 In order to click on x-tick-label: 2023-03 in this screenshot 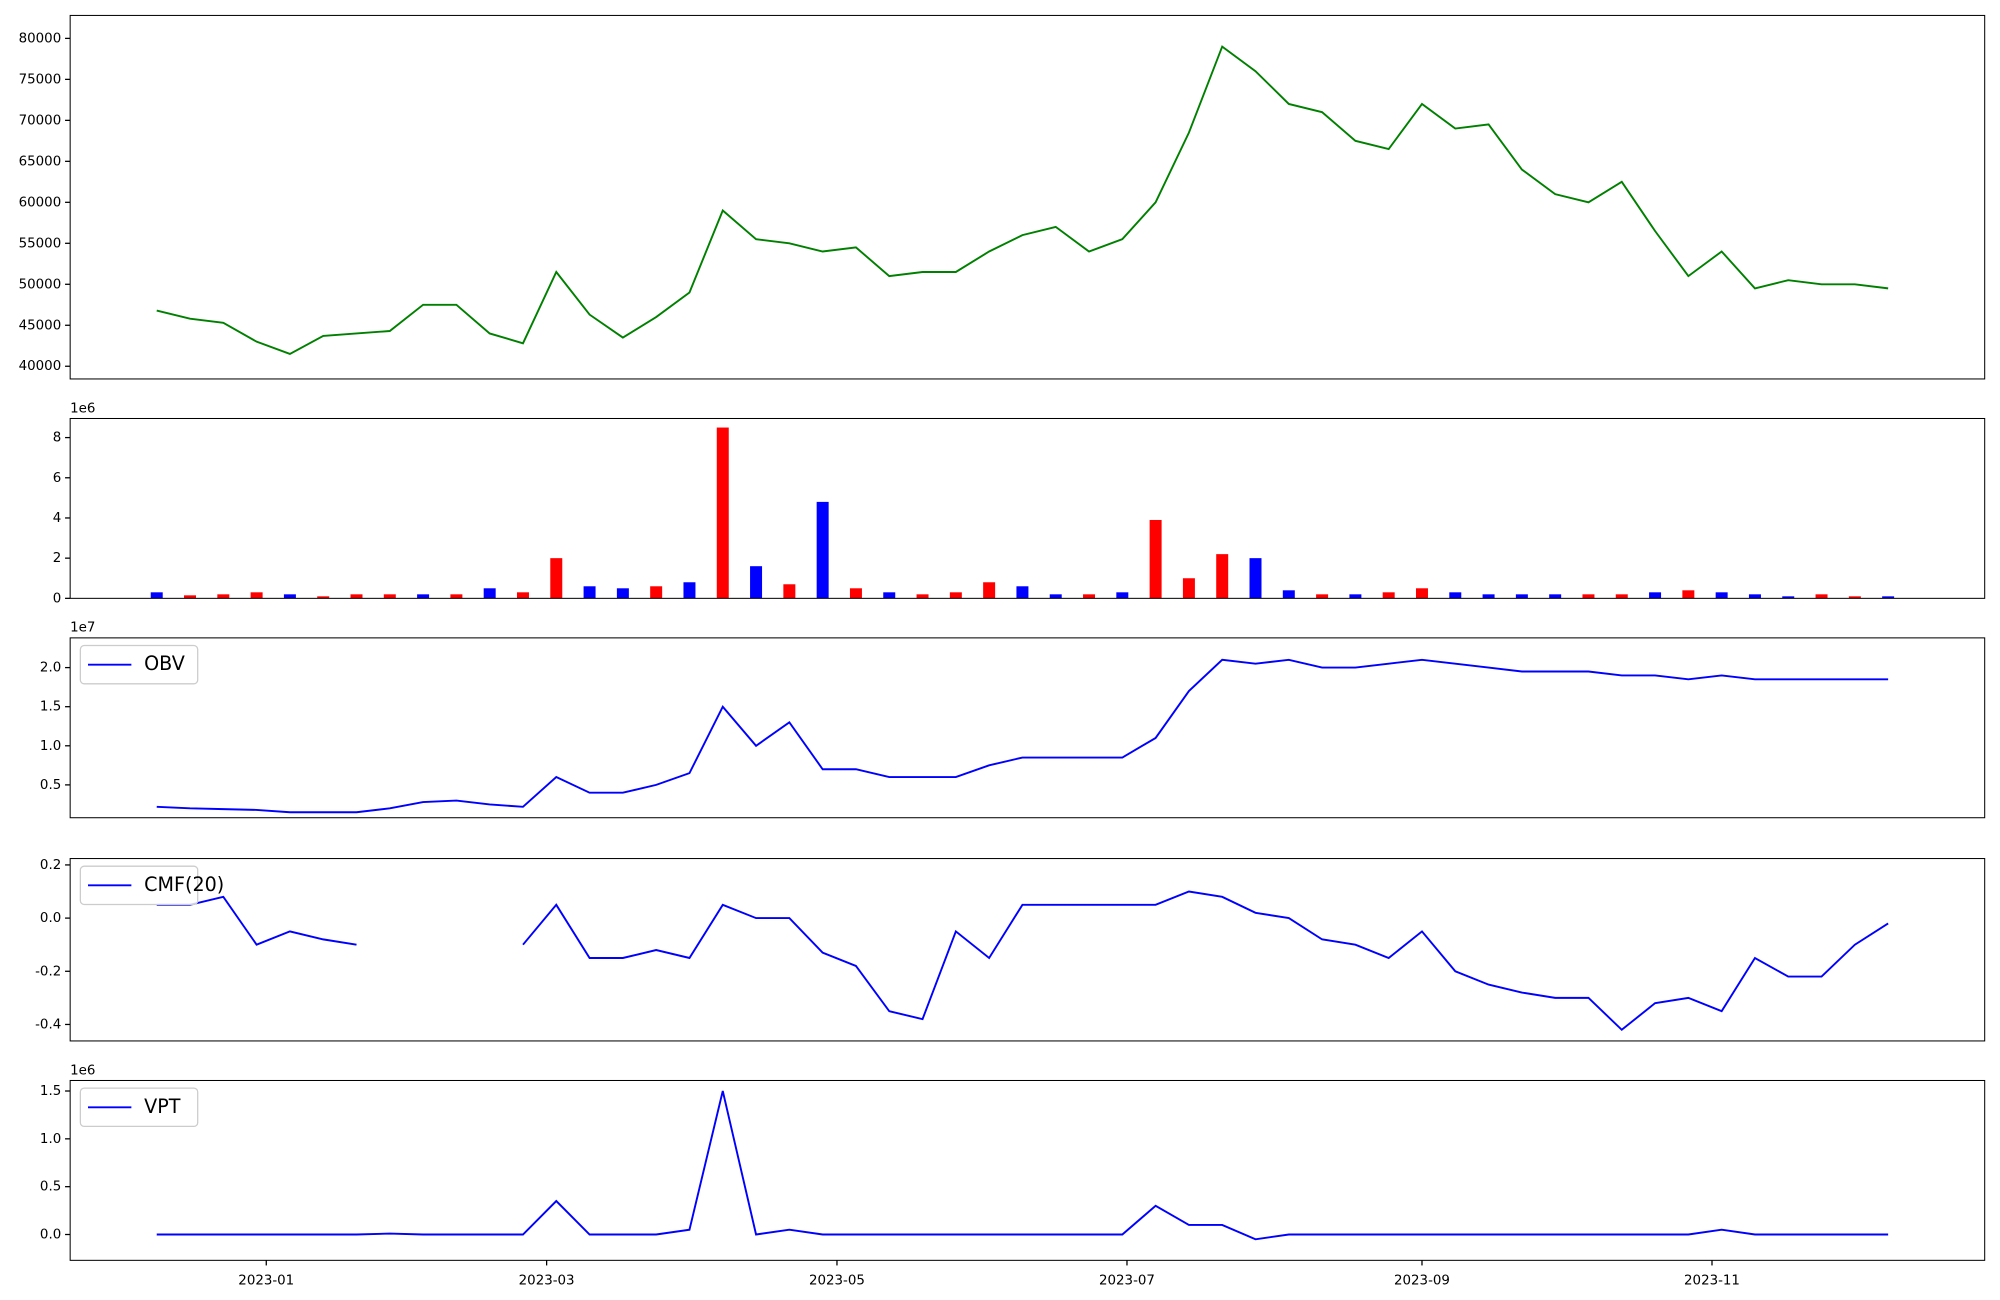, I will do `click(547, 1281)`.